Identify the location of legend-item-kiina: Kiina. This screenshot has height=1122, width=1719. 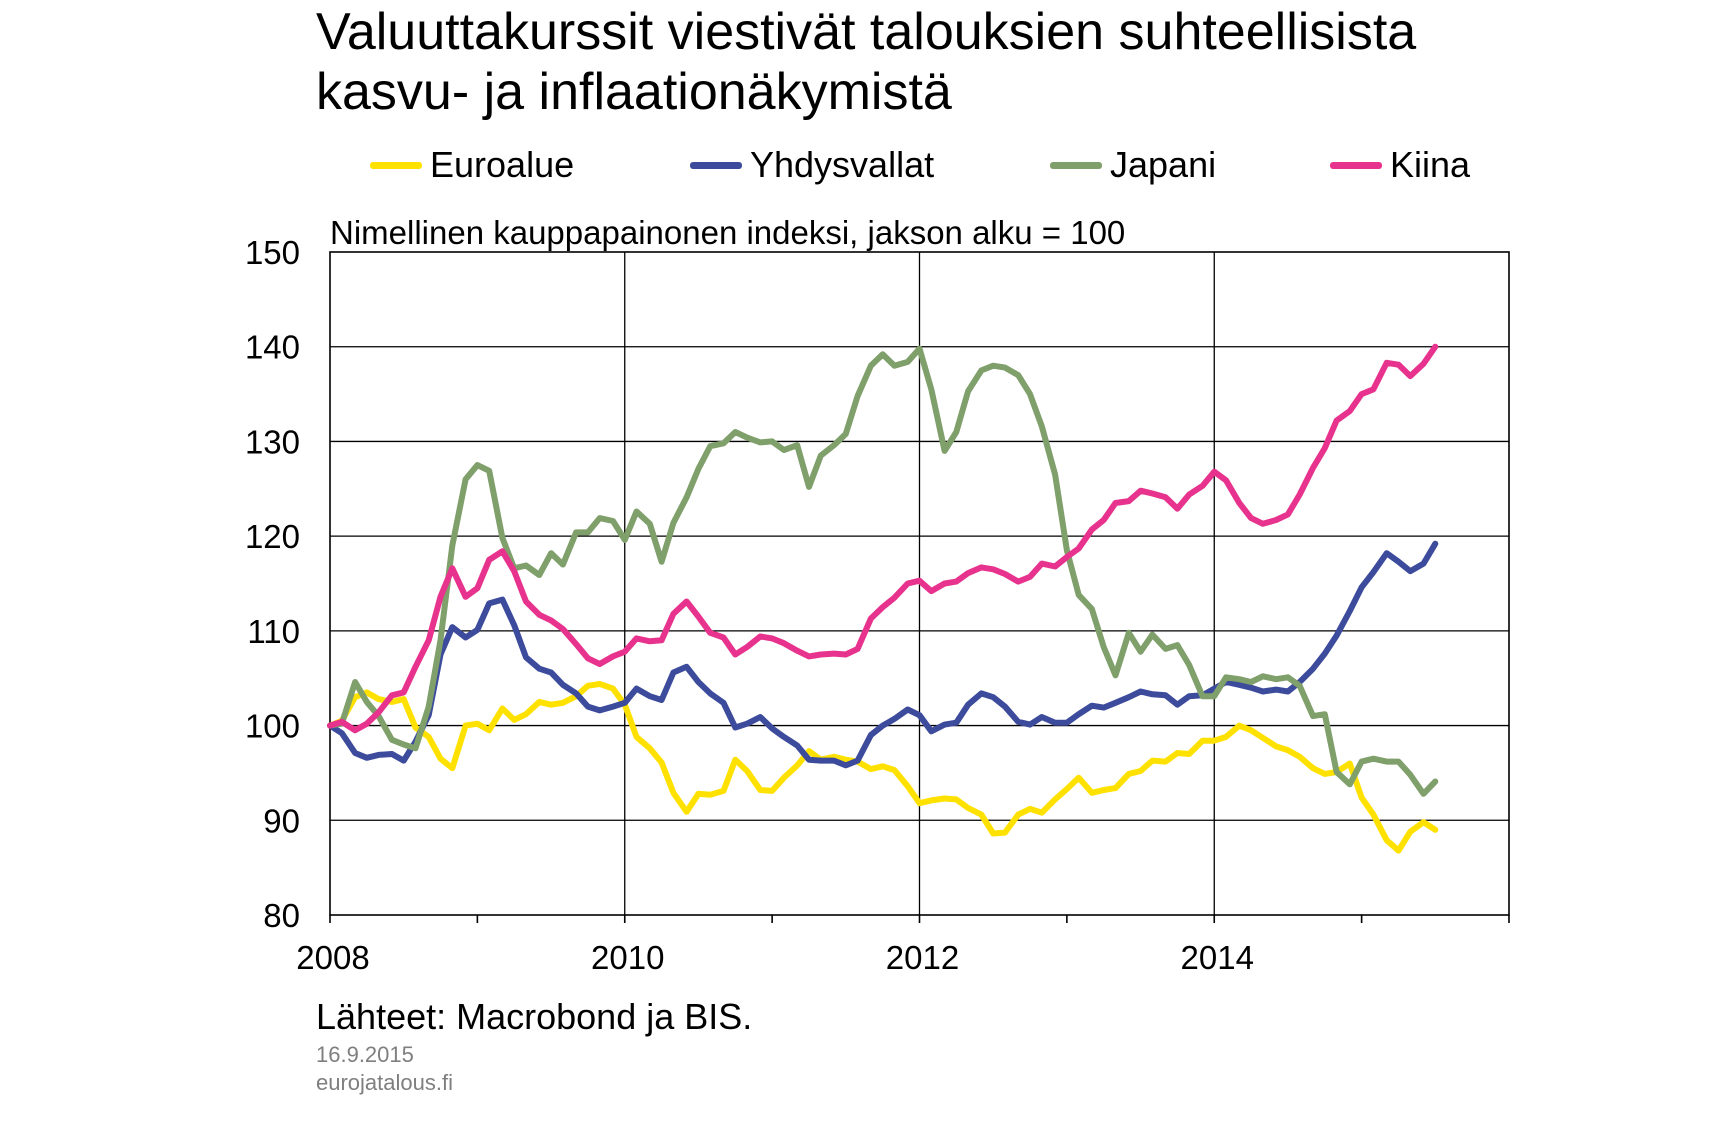
(1430, 165).